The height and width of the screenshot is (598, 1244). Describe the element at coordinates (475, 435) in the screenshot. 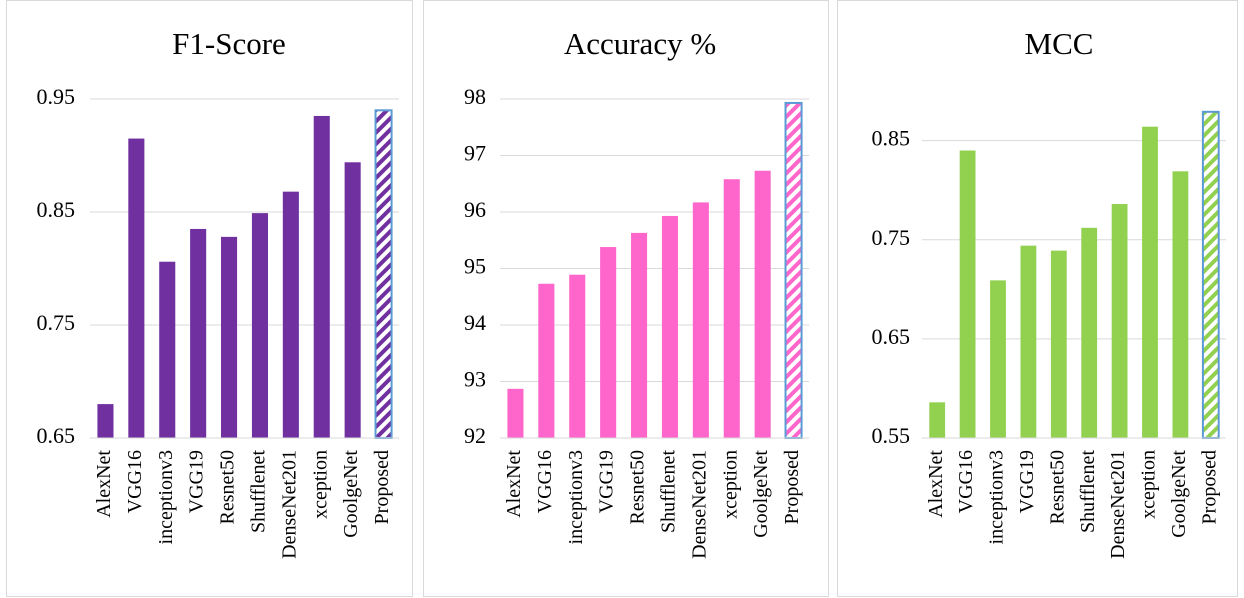

I see `y-tick-label: 92` at that location.